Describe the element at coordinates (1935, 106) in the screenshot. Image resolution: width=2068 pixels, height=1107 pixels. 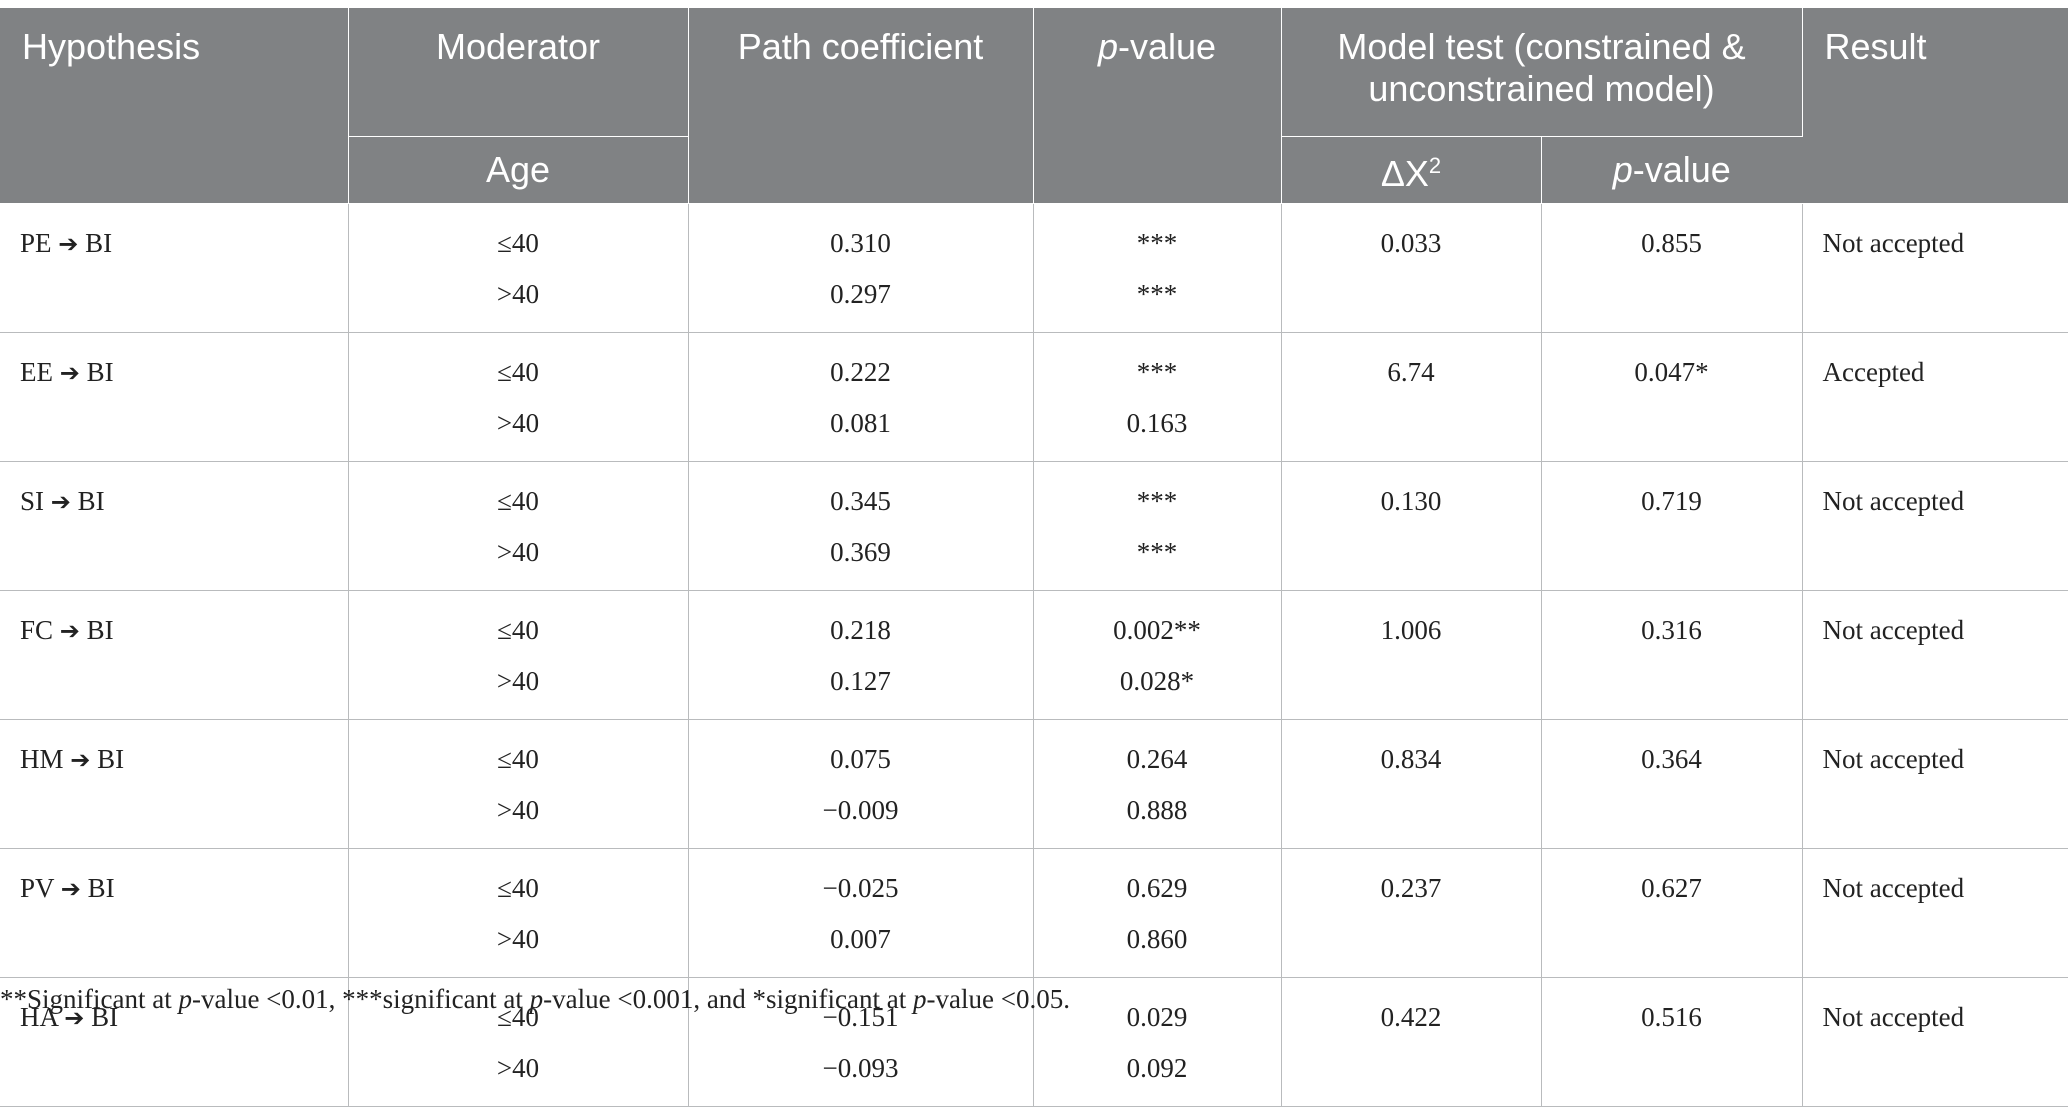
I see `header-result: Result` at that location.